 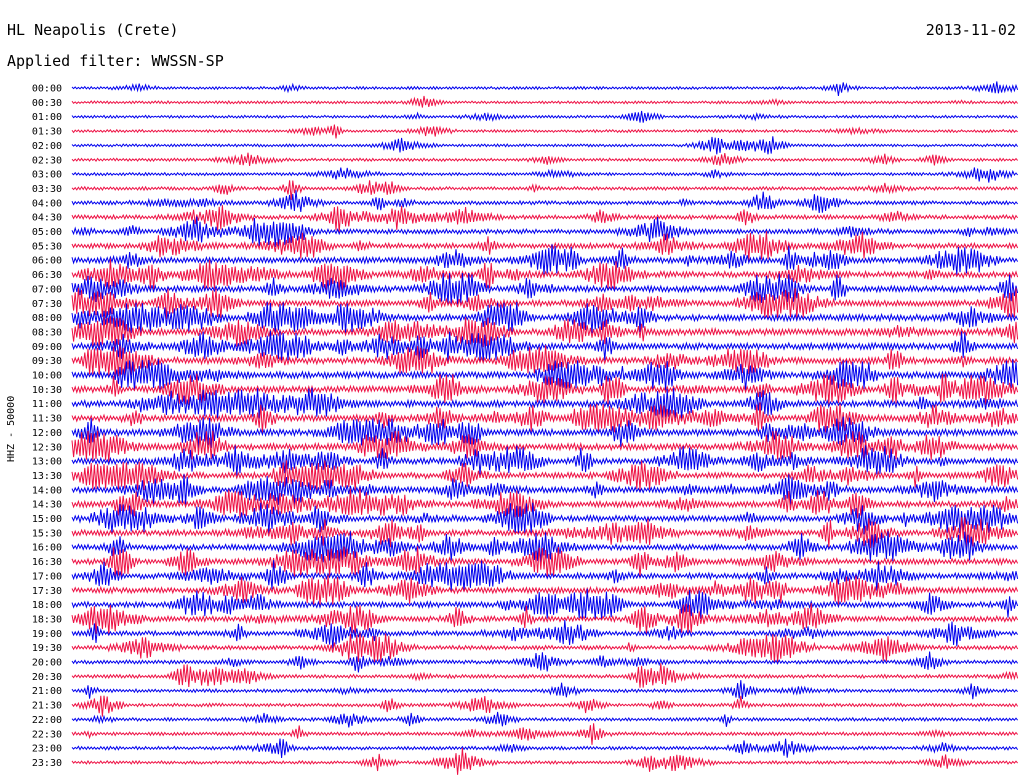 What do you see at coordinates (115, 61) in the screenshot?
I see `filter-label: Applied filter: WWSSN-SP` at bounding box center [115, 61].